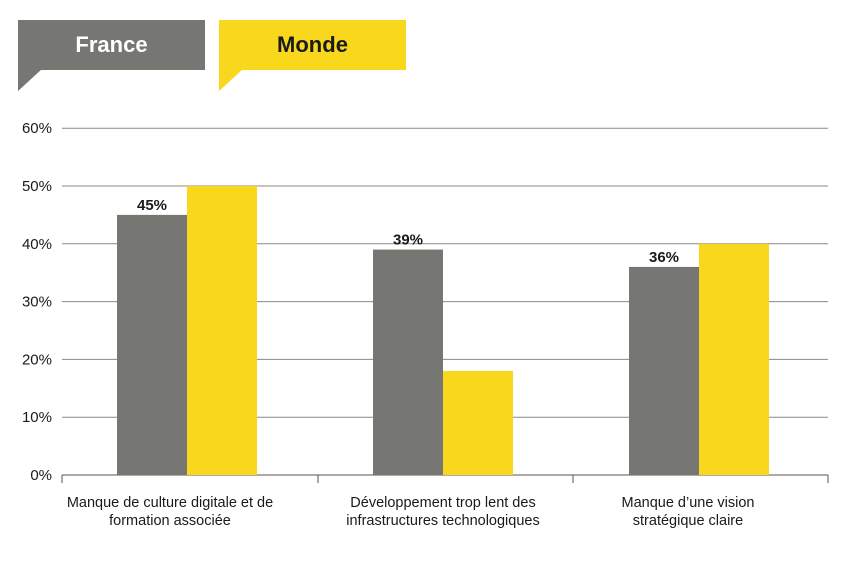 This screenshot has height=575, width=858. I want to click on y-tick-label-30: 30%, so click(37, 302).